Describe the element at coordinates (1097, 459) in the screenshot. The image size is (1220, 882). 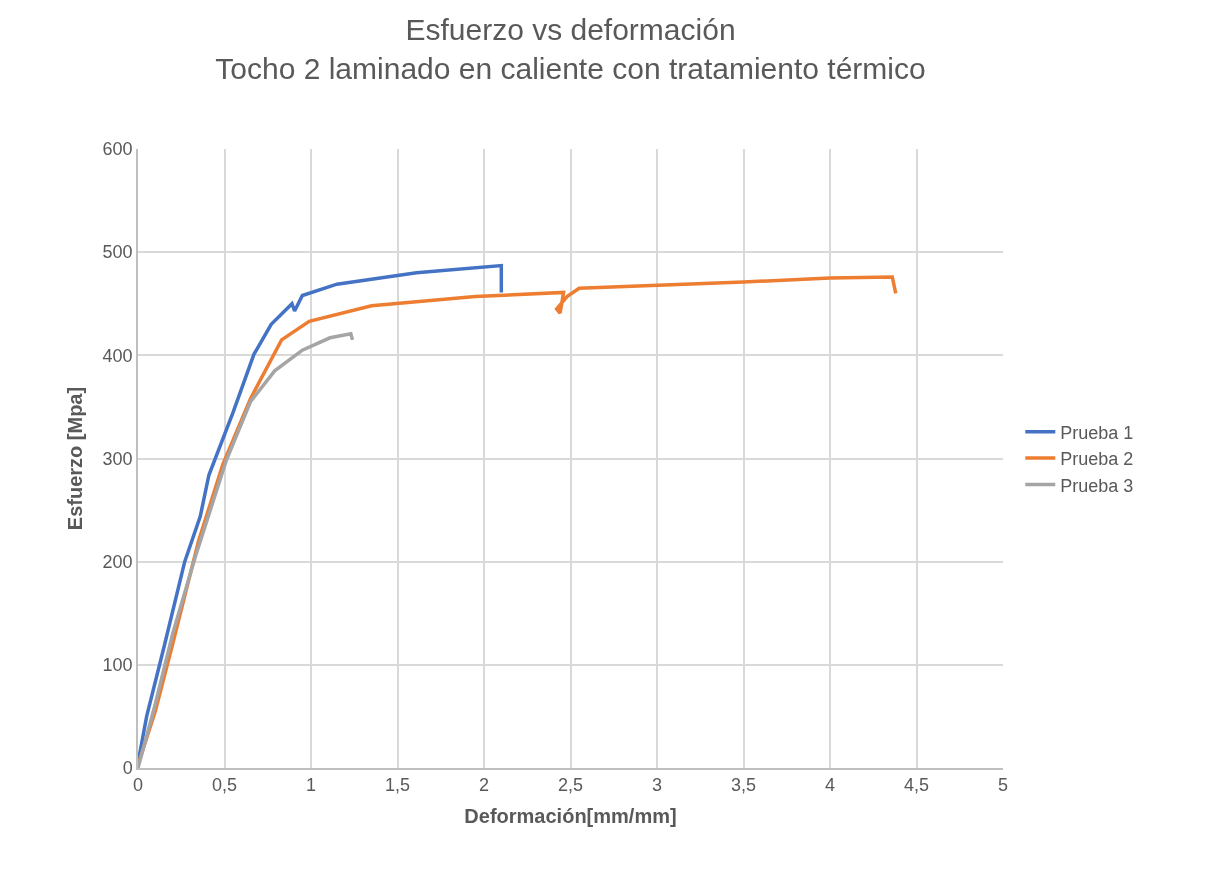
I see `legend-label: Prueba 2` at that location.